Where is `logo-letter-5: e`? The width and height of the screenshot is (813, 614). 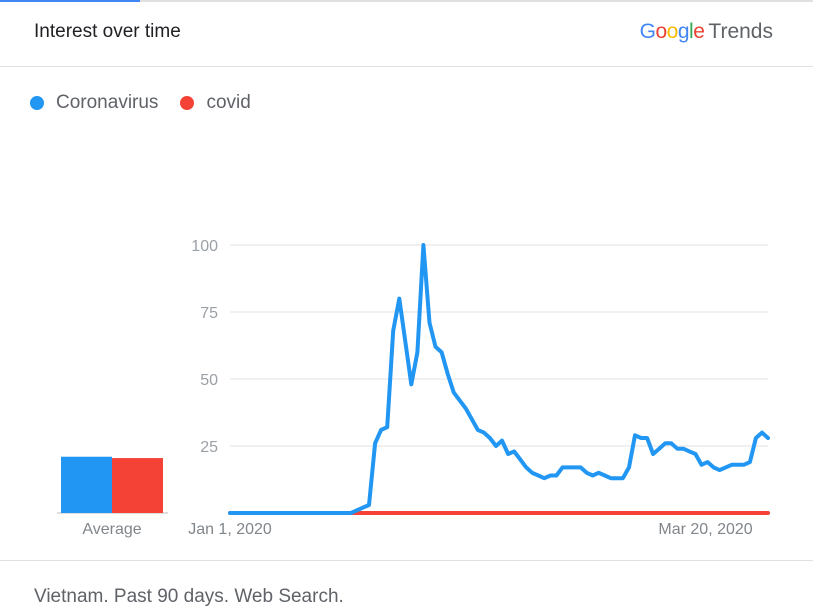 logo-letter-5: e is located at coordinates (699, 31).